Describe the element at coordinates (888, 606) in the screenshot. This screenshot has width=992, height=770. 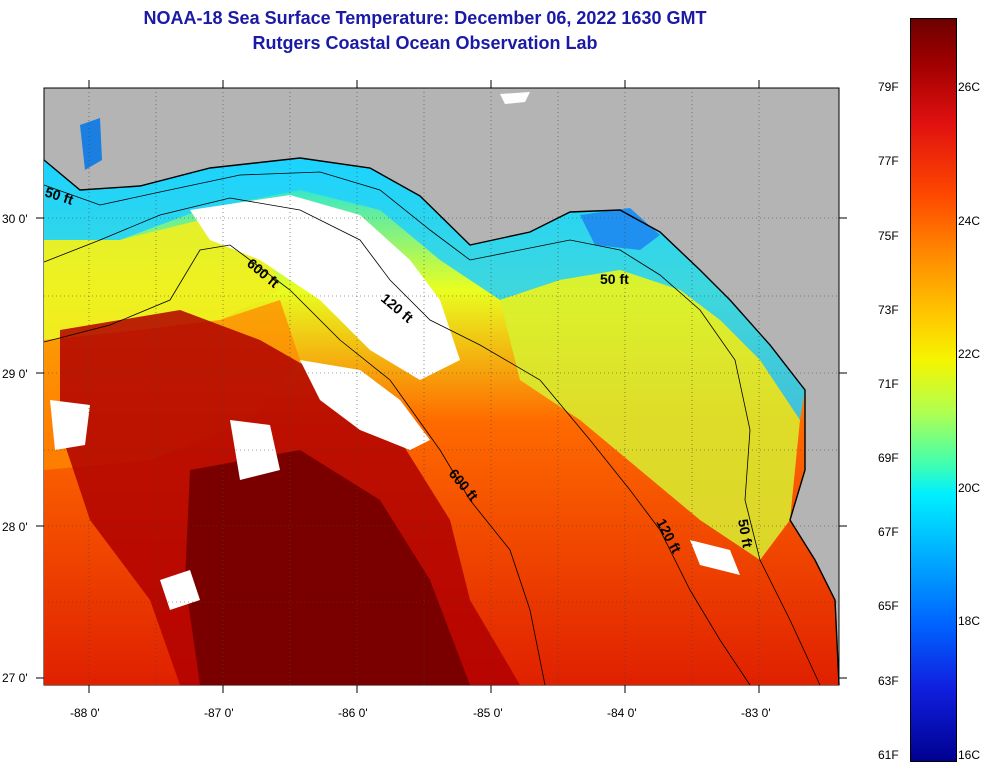
I see `colorbar-f-label: 65F` at that location.